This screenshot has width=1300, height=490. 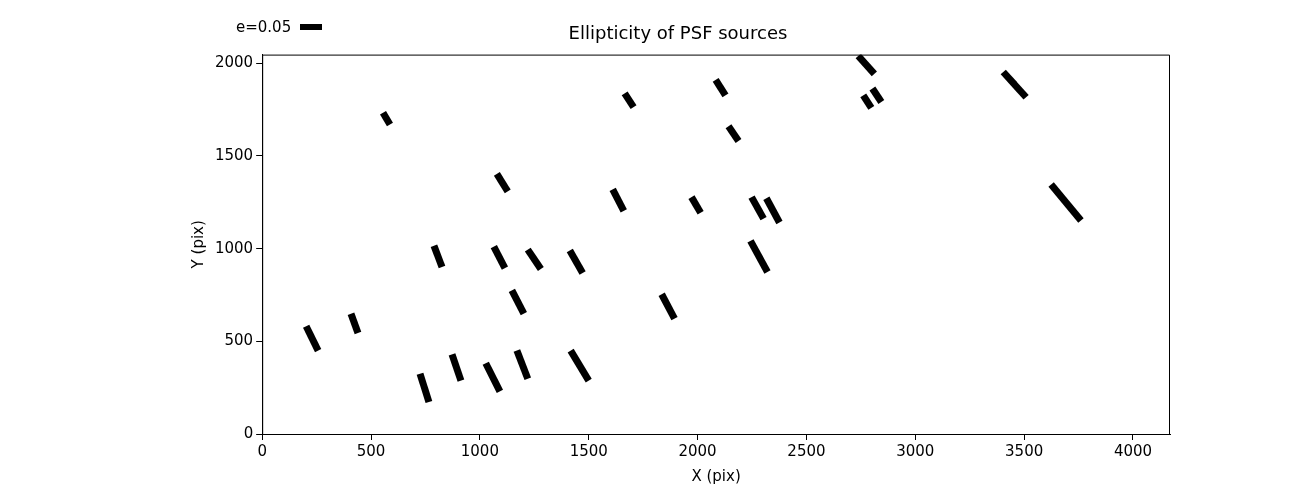 What do you see at coordinates (1024, 450) in the screenshot?
I see `x-tick-label: 3500` at bounding box center [1024, 450].